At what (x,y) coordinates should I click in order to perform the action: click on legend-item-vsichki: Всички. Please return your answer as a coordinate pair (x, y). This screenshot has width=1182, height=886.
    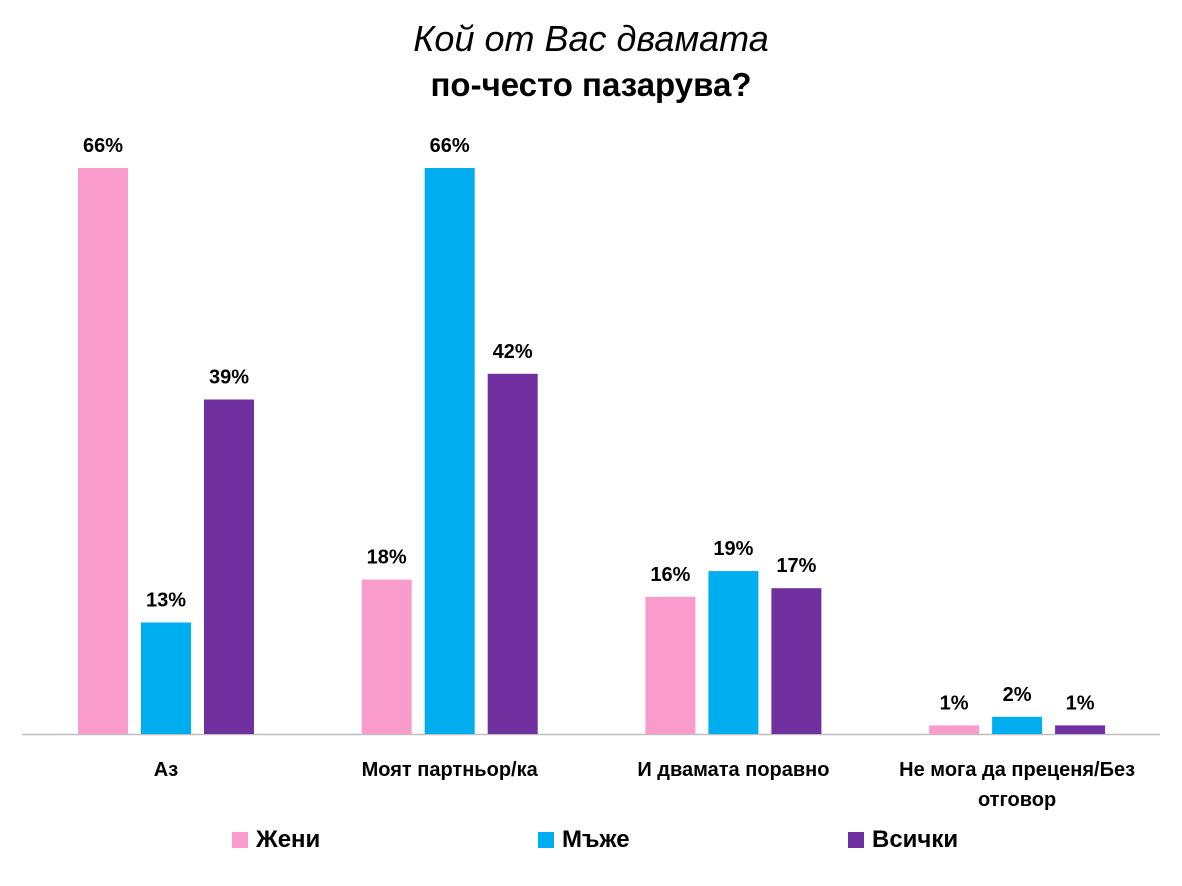
    Looking at the image, I should click on (903, 840).